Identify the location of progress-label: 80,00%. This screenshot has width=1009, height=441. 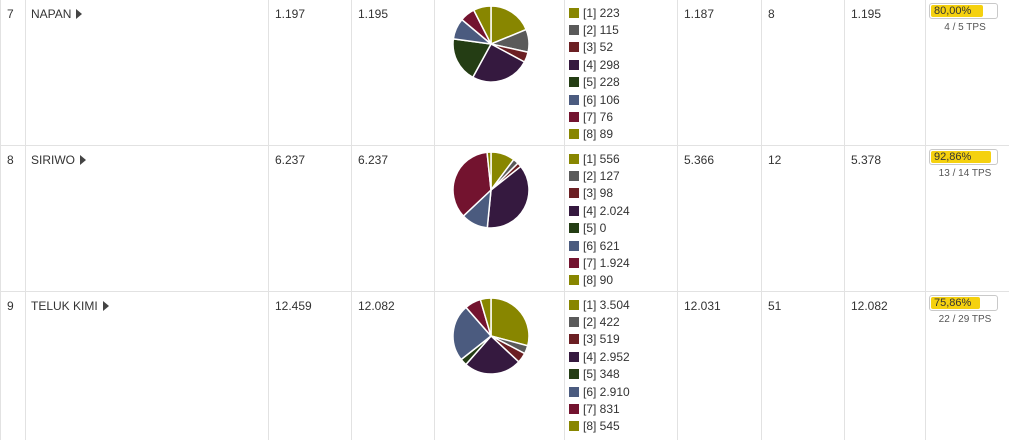
(953, 11).